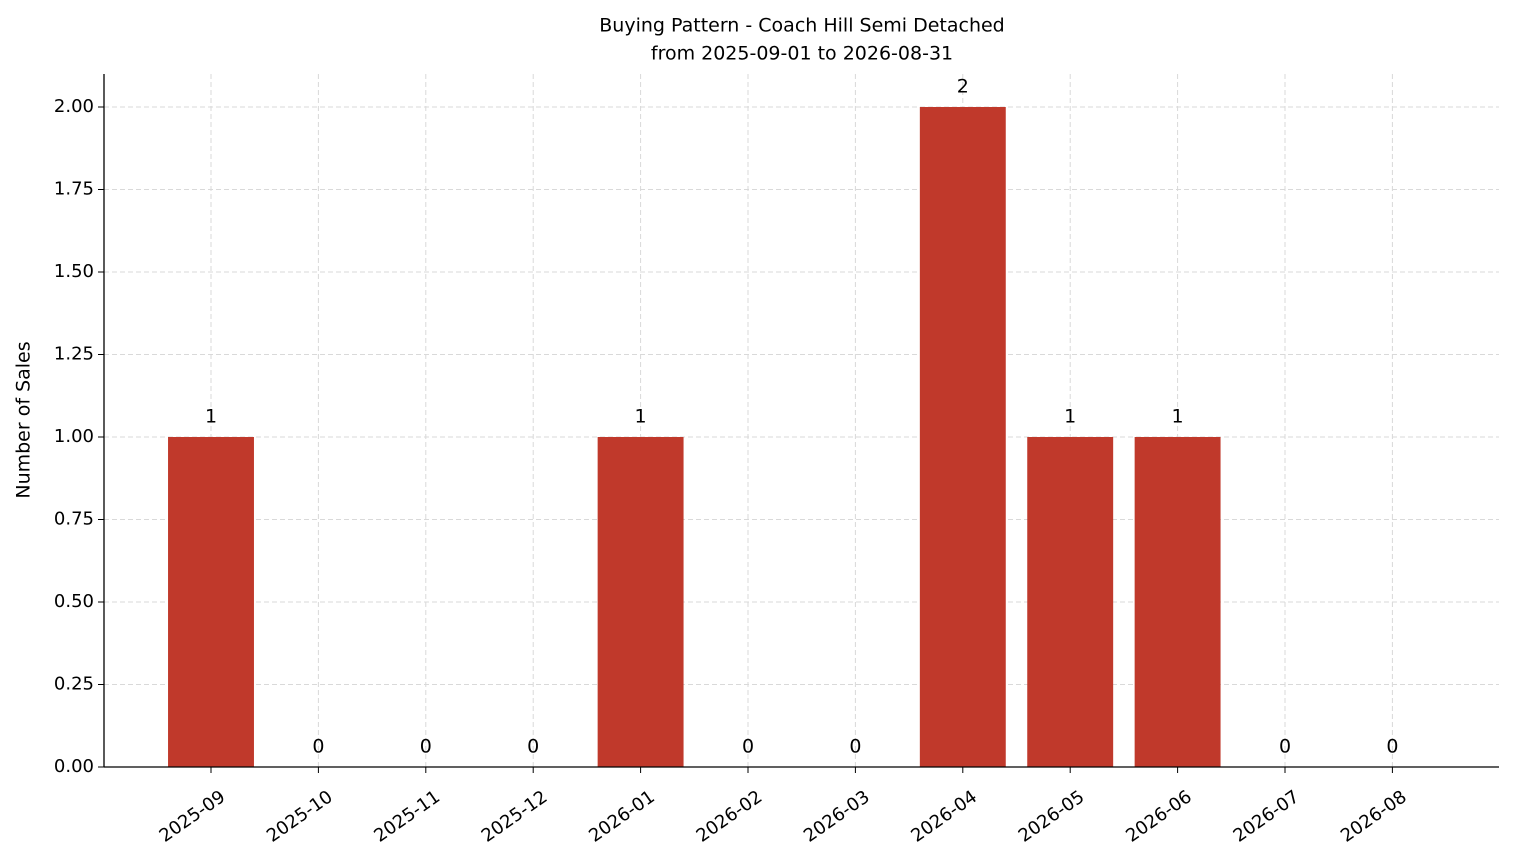  I want to click on x-tick-label: 2025-09, so click(193, 816).